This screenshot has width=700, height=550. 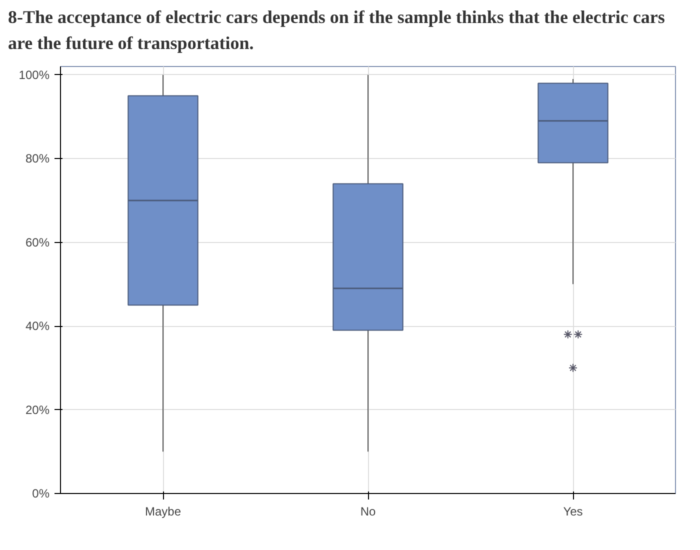 What do you see at coordinates (37, 243) in the screenshot?
I see `y-tick-label: 60%` at bounding box center [37, 243].